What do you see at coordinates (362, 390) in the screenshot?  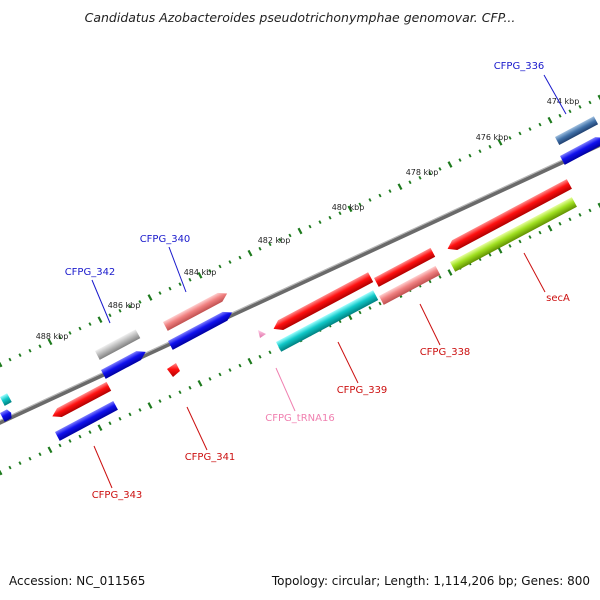 I see `gene-label-cfpg-339: CFPG_339` at bounding box center [362, 390].